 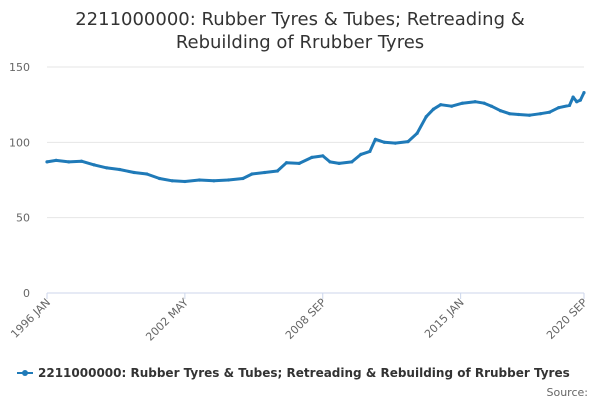 I want to click on legend-swatch-marker, so click(x=25, y=373).